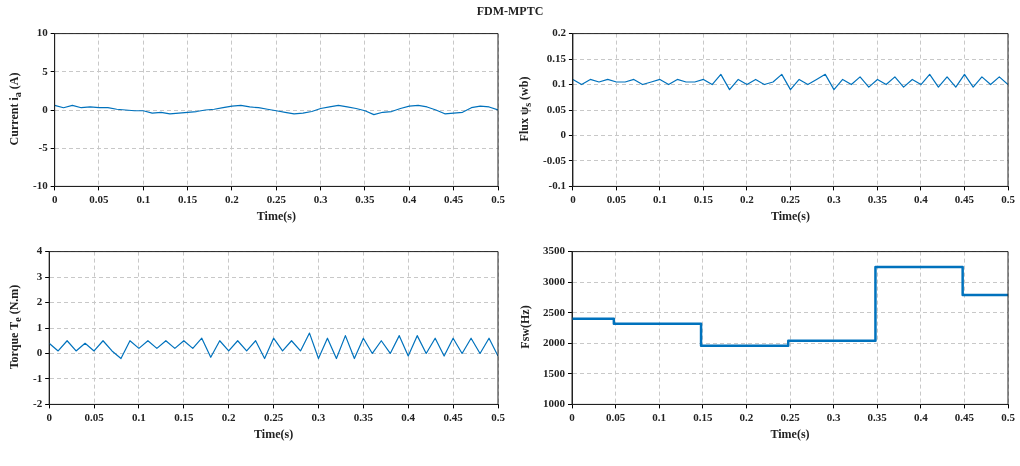 The image size is (1020, 466). Describe the element at coordinates (554, 342) in the screenshot. I see `y-tick-label: 2000` at that location.